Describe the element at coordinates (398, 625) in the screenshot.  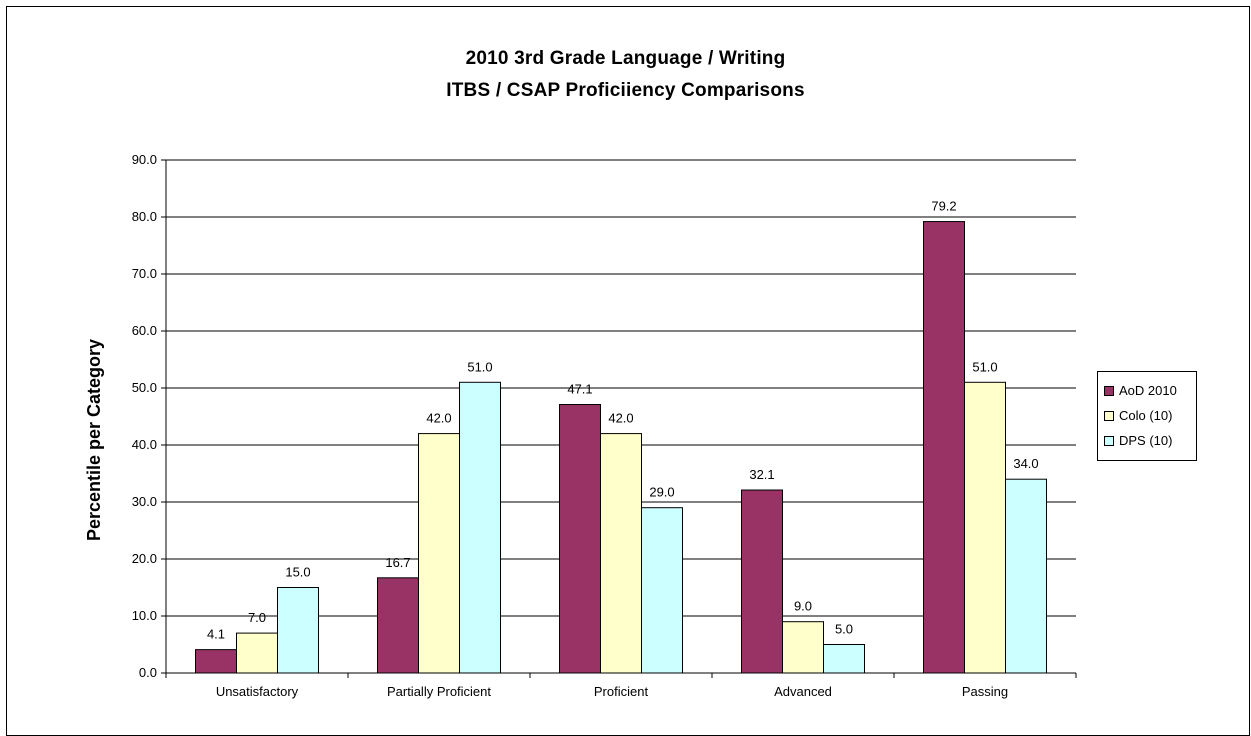
I see `bar-aod-2010-partially-proficient` at that location.